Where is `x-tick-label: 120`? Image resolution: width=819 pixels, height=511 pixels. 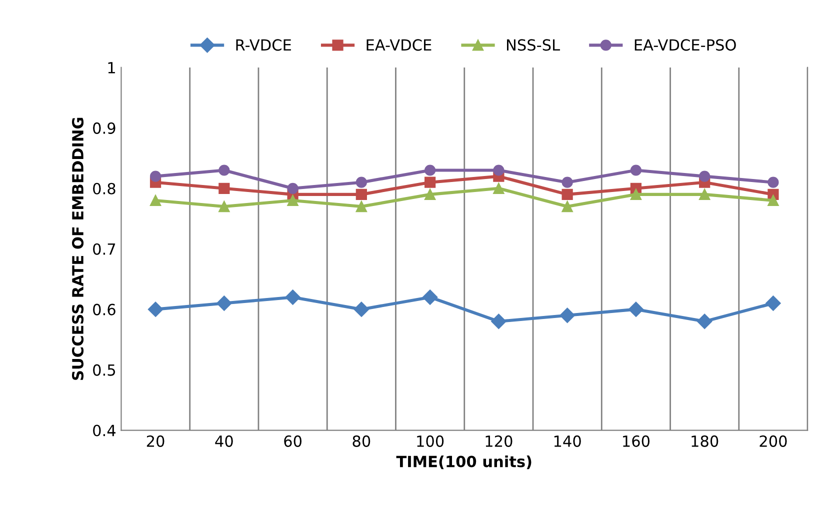
x-tick-label: 120 is located at coordinates (499, 441).